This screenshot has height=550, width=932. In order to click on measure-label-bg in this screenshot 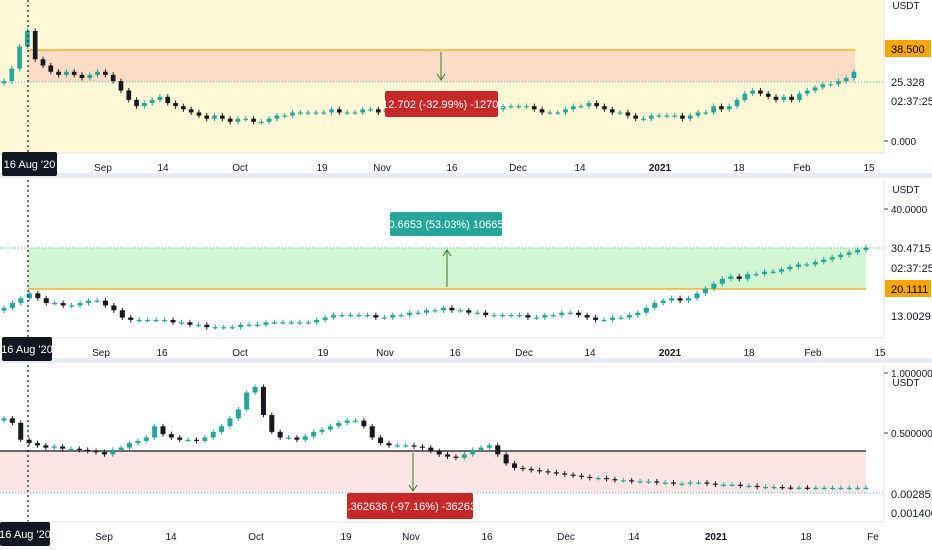, I will do `click(446, 224)`.